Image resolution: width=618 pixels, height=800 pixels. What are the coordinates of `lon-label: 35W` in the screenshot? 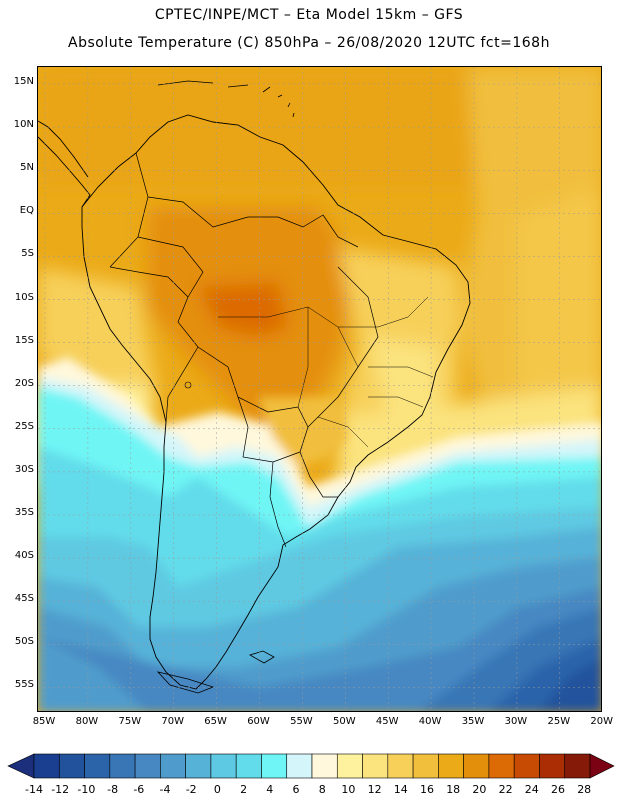 It's located at (473, 721).